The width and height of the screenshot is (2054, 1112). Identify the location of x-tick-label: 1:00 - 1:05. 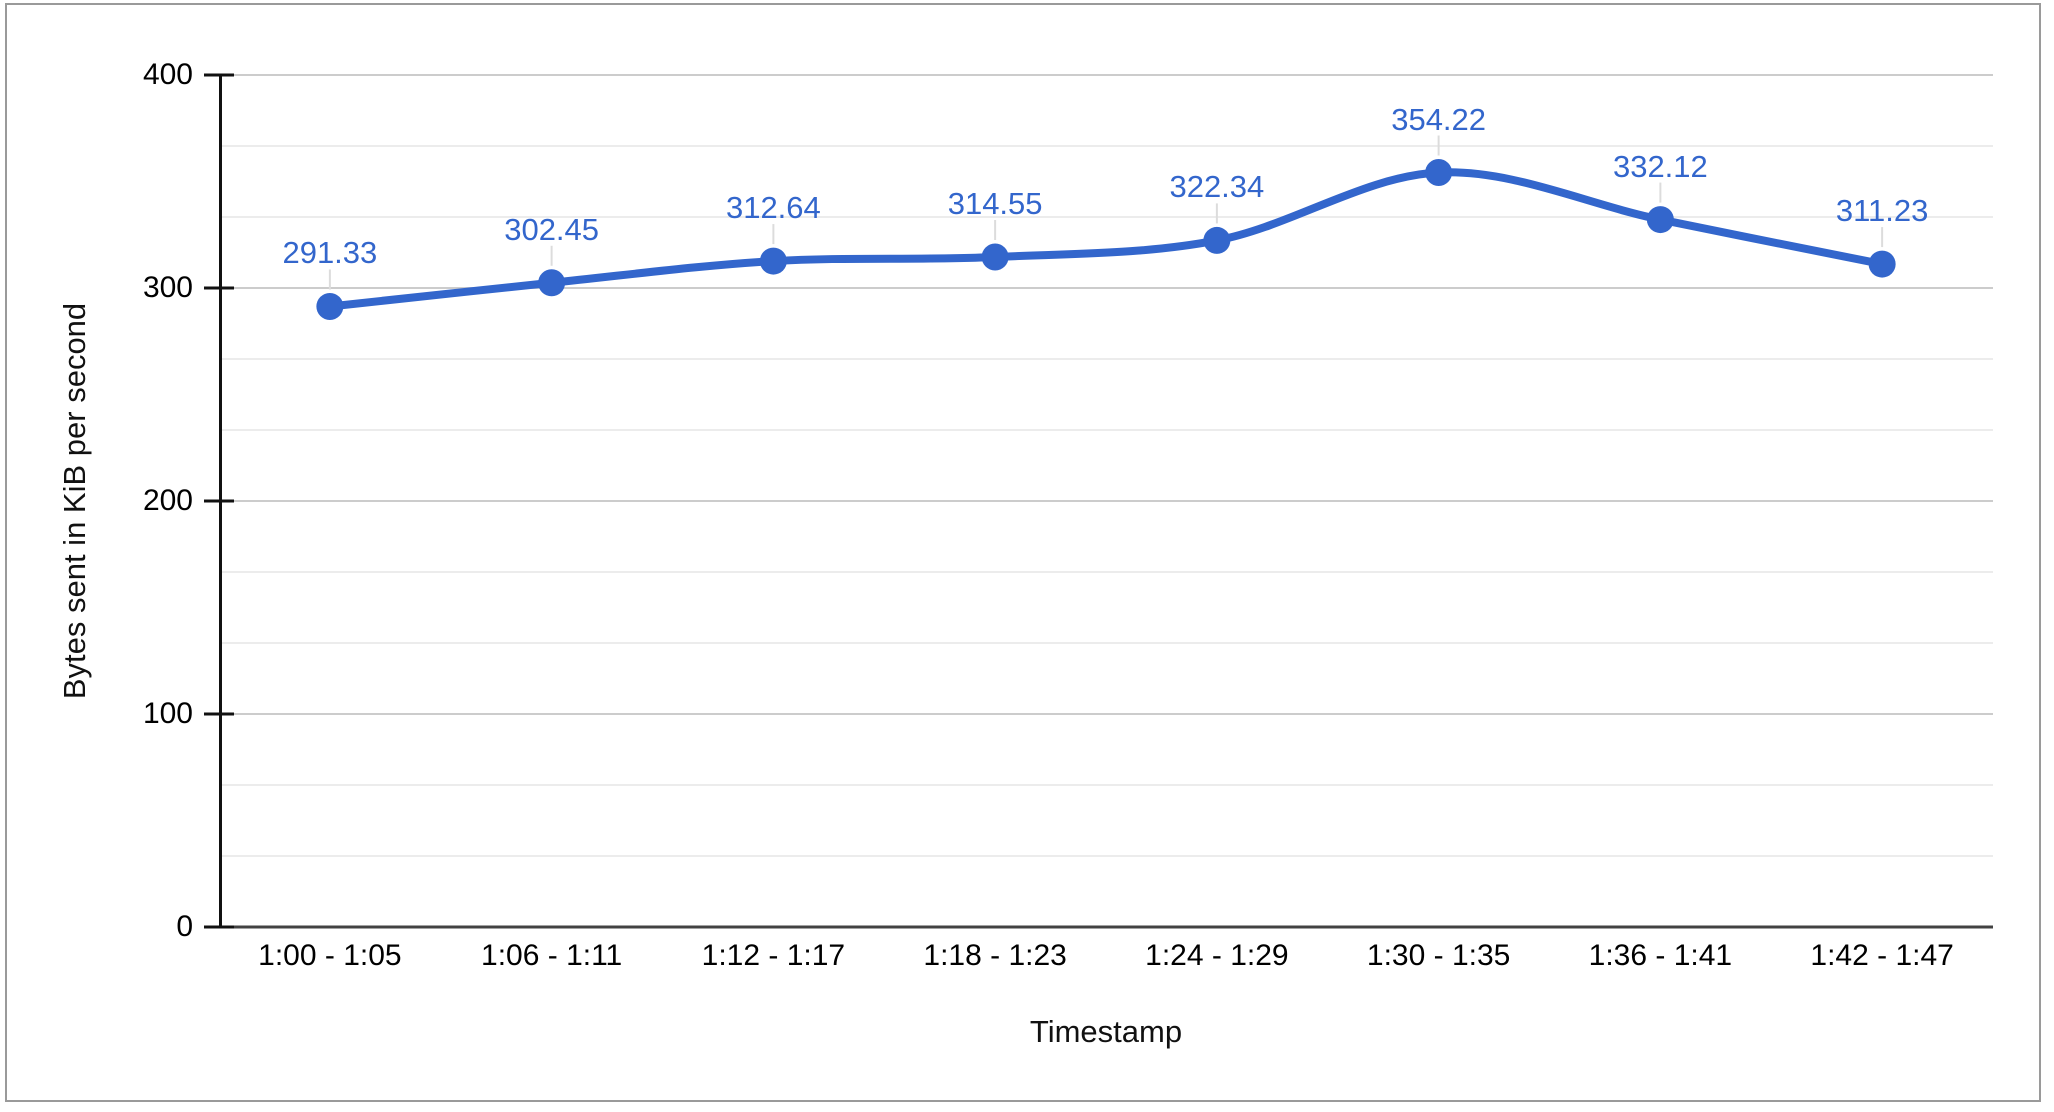
(330, 955).